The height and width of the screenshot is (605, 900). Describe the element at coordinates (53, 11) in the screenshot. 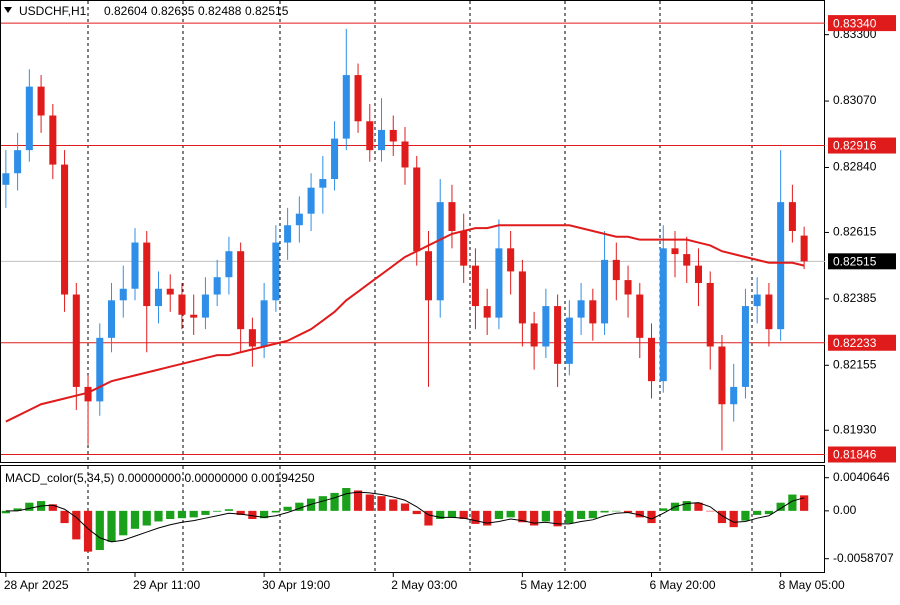

I see `symbol-title: USDCHF,H1` at that location.